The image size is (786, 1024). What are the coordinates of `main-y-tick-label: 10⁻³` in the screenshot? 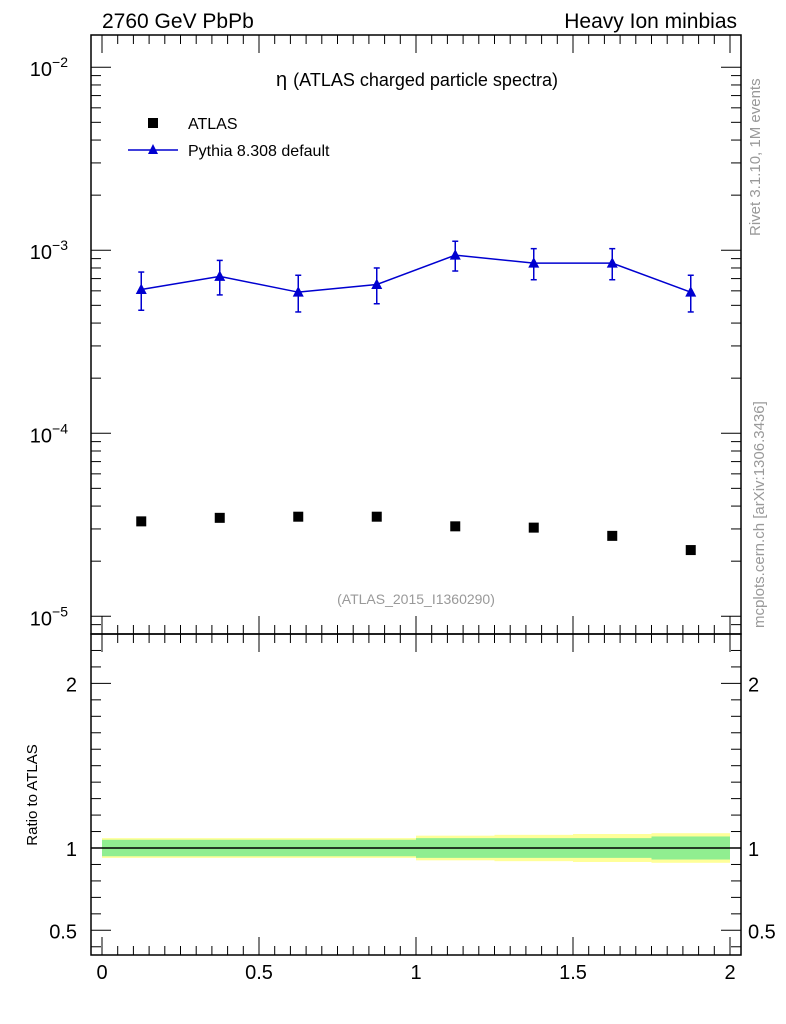 It's located at (49, 250).